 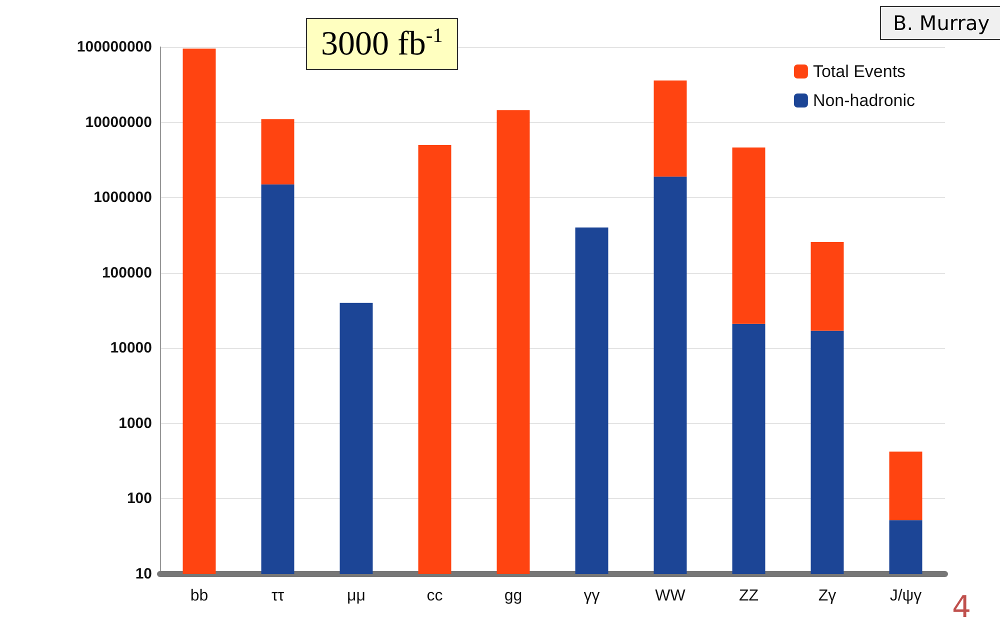 I want to click on y-tick-label: 100000000, so click(x=114, y=47).